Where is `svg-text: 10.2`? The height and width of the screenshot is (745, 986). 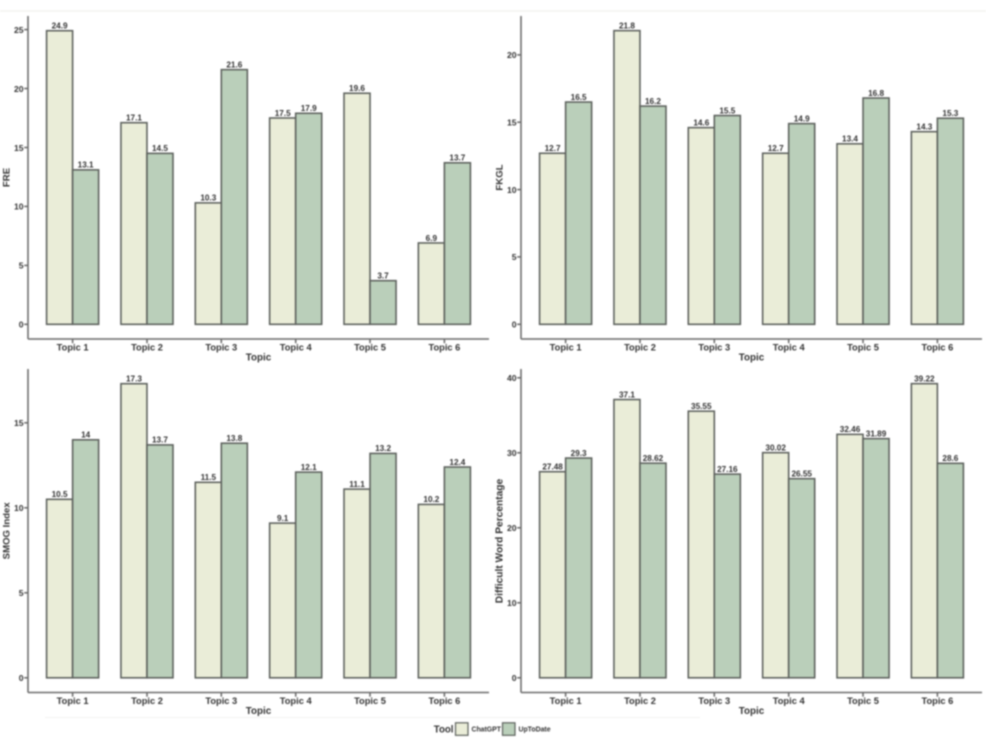
svg-text: 10.2 is located at coordinates (431, 499).